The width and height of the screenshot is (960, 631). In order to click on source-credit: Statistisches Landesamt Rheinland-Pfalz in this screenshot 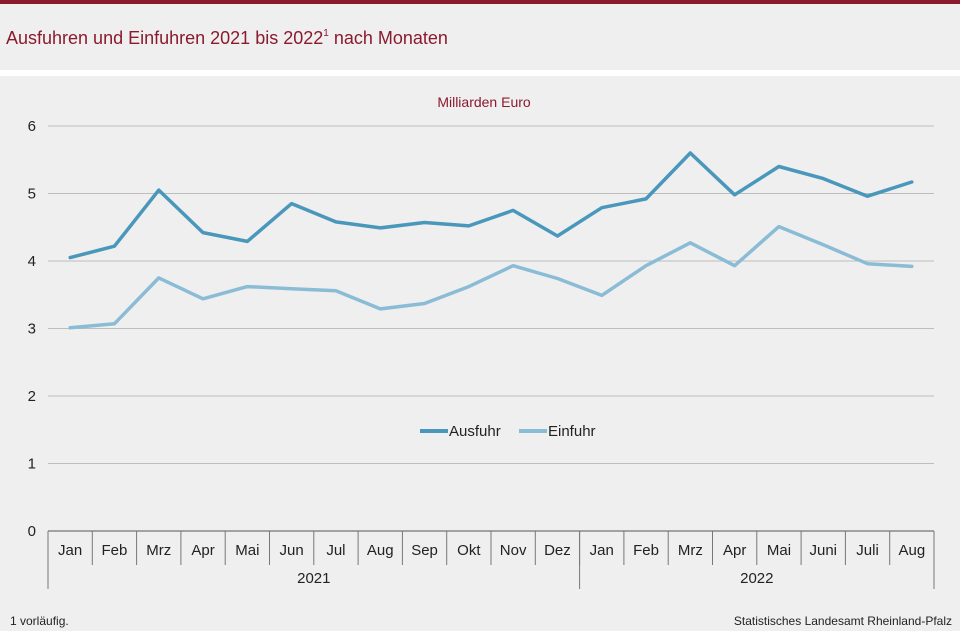, I will do `click(842, 621)`.